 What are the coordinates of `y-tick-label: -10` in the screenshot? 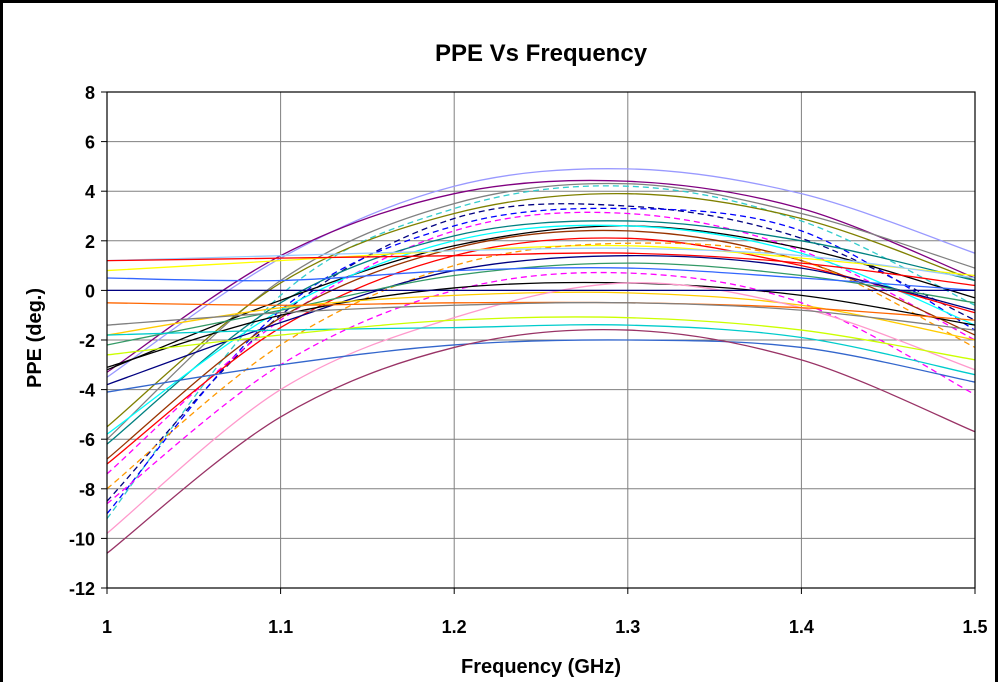 It's located at (82, 539).